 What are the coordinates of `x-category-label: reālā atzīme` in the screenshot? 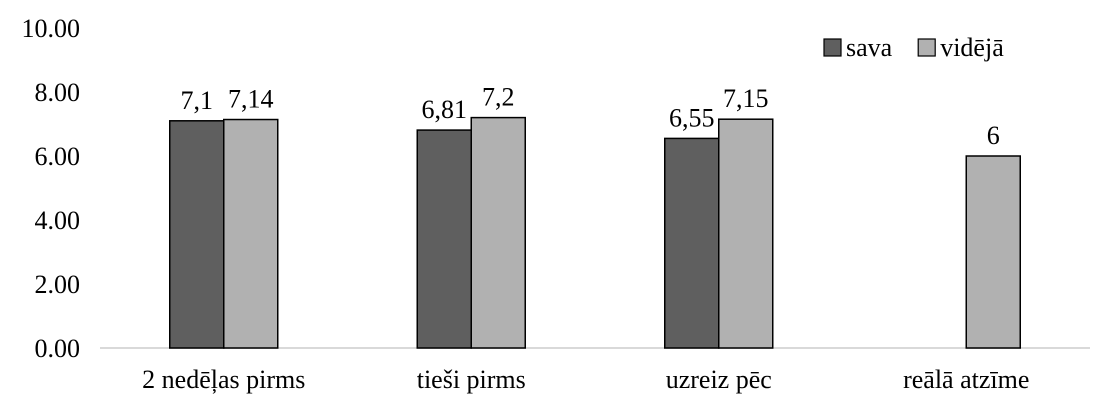 It's located at (966, 379).